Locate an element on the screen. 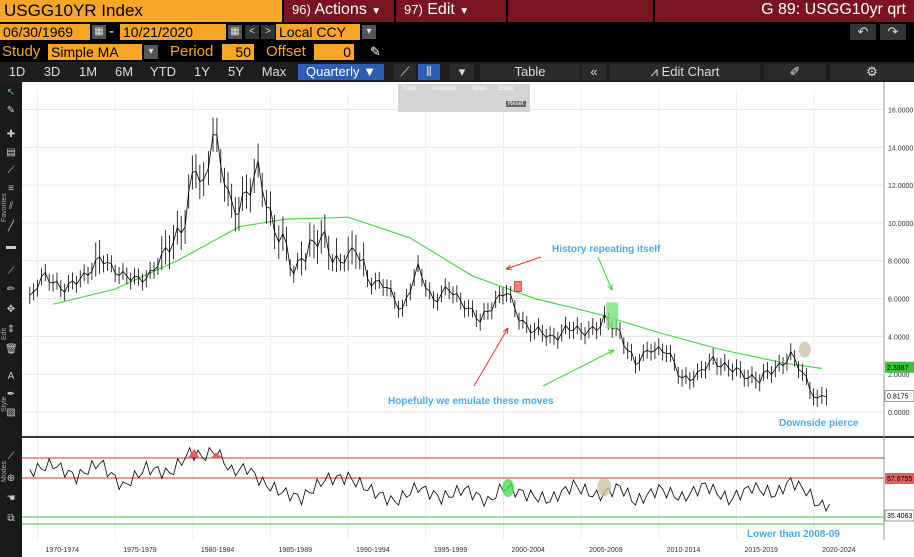 This screenshot has width=914, height=557. period-max: Max is located at coordinates (274, 71).